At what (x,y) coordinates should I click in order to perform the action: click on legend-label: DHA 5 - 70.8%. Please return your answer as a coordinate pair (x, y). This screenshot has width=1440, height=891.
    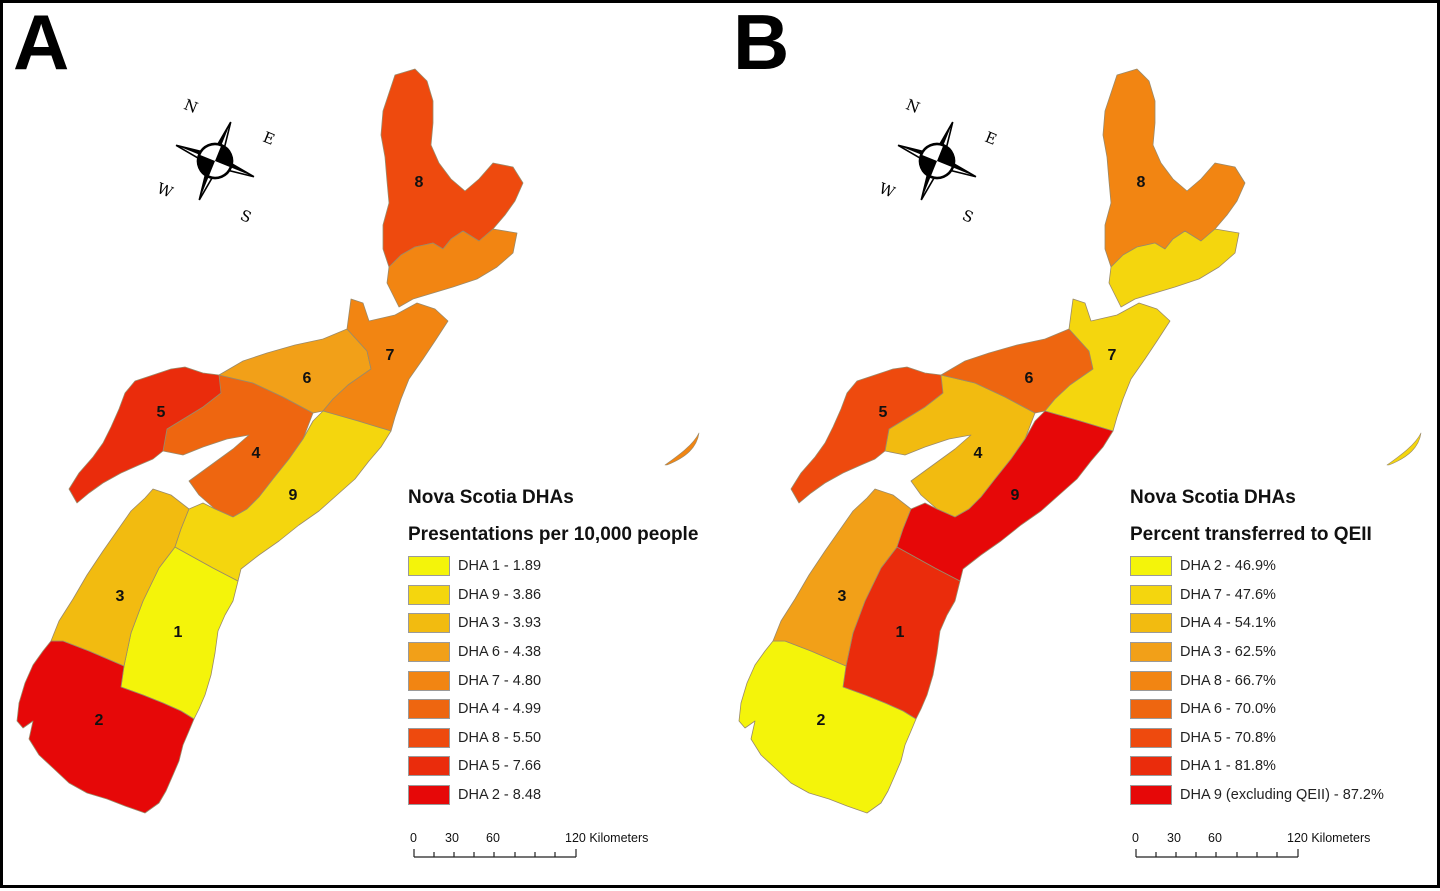
    Looking at the image, I should click on (1228, 737).